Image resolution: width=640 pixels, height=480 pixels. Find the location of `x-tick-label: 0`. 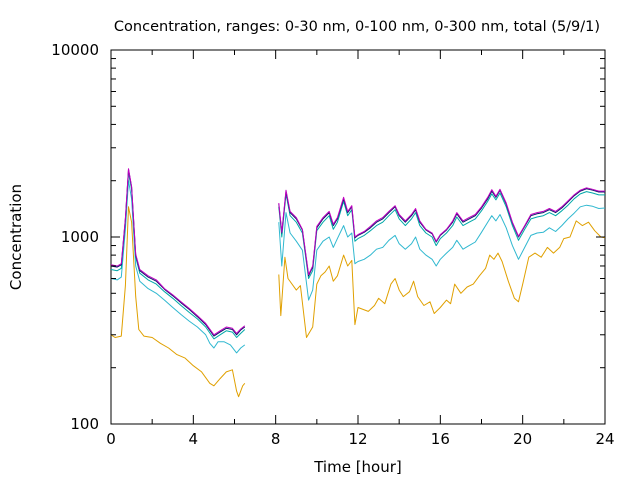

x-tick-label: 0 is located at coordinates (111, 439).